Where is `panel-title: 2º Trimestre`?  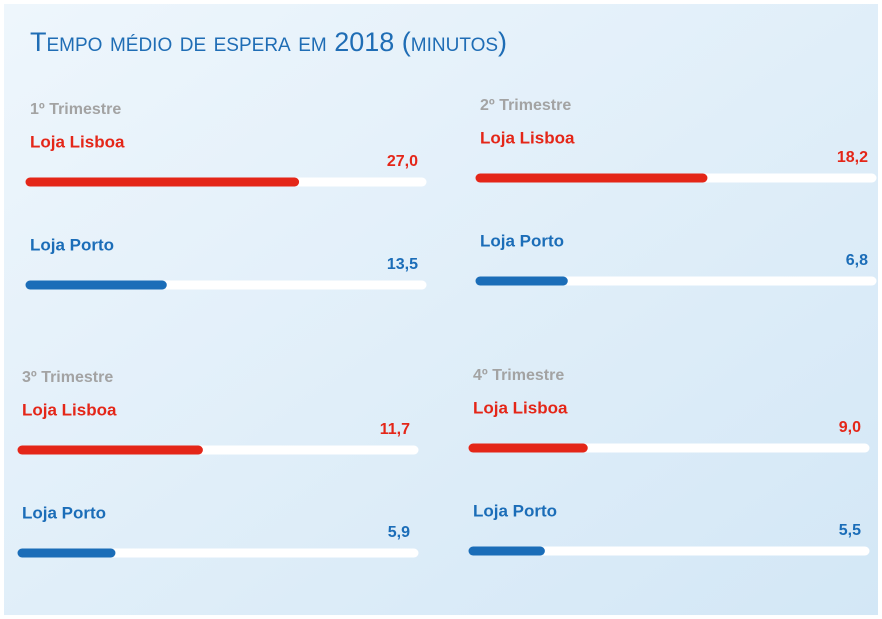 panel-title: 2º Trimestre is located at coordinates (525, 105).